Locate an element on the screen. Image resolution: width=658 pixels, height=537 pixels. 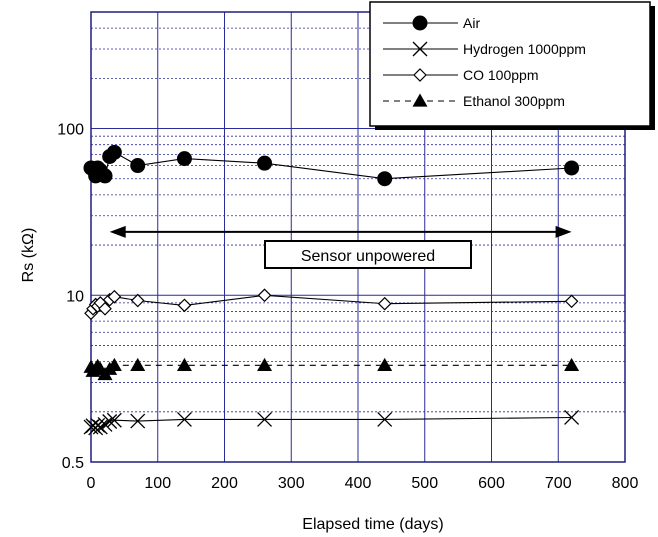
x-tick-label: 300 is located at coordinates (291, 483).